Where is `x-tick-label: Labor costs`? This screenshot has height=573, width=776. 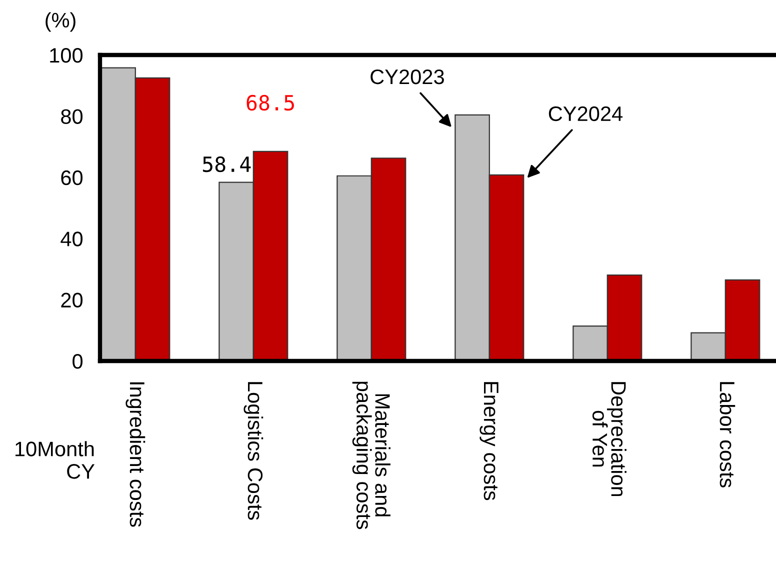
x-tick-label: Labor costs is located at coordinates (728, 435).